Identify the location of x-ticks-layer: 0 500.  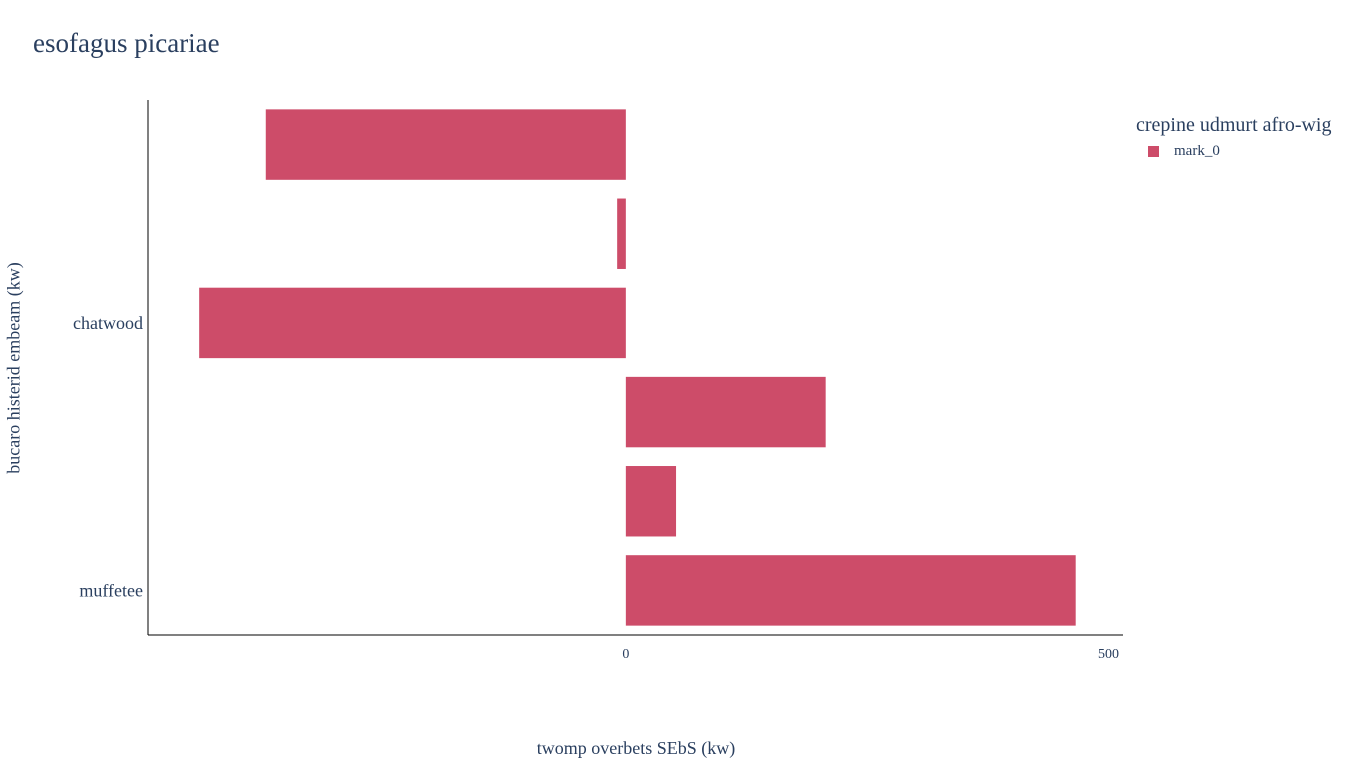
(870, 654).